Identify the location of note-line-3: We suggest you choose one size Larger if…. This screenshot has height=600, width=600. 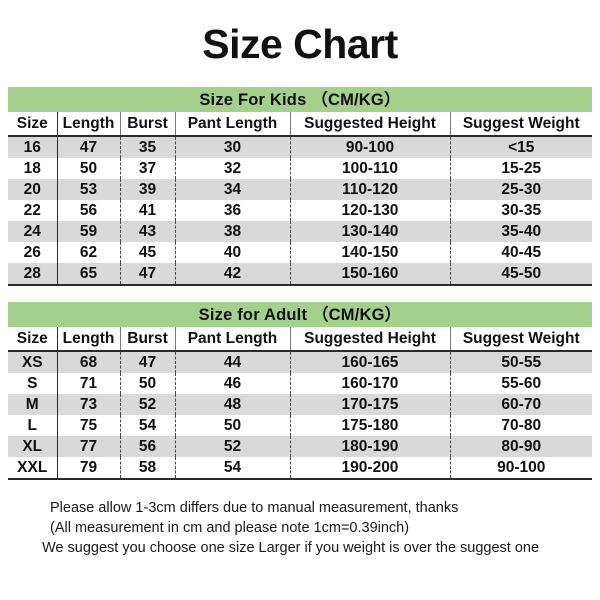
(291, 548).